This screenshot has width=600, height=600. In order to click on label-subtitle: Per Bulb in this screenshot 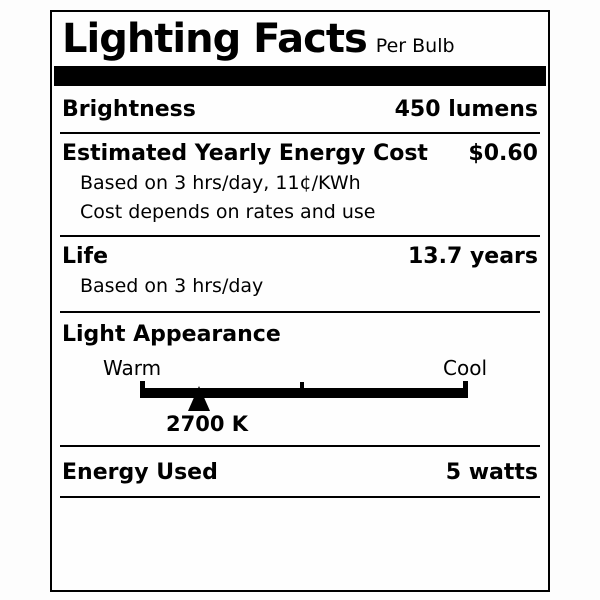, I will do `click(415, 46)`.